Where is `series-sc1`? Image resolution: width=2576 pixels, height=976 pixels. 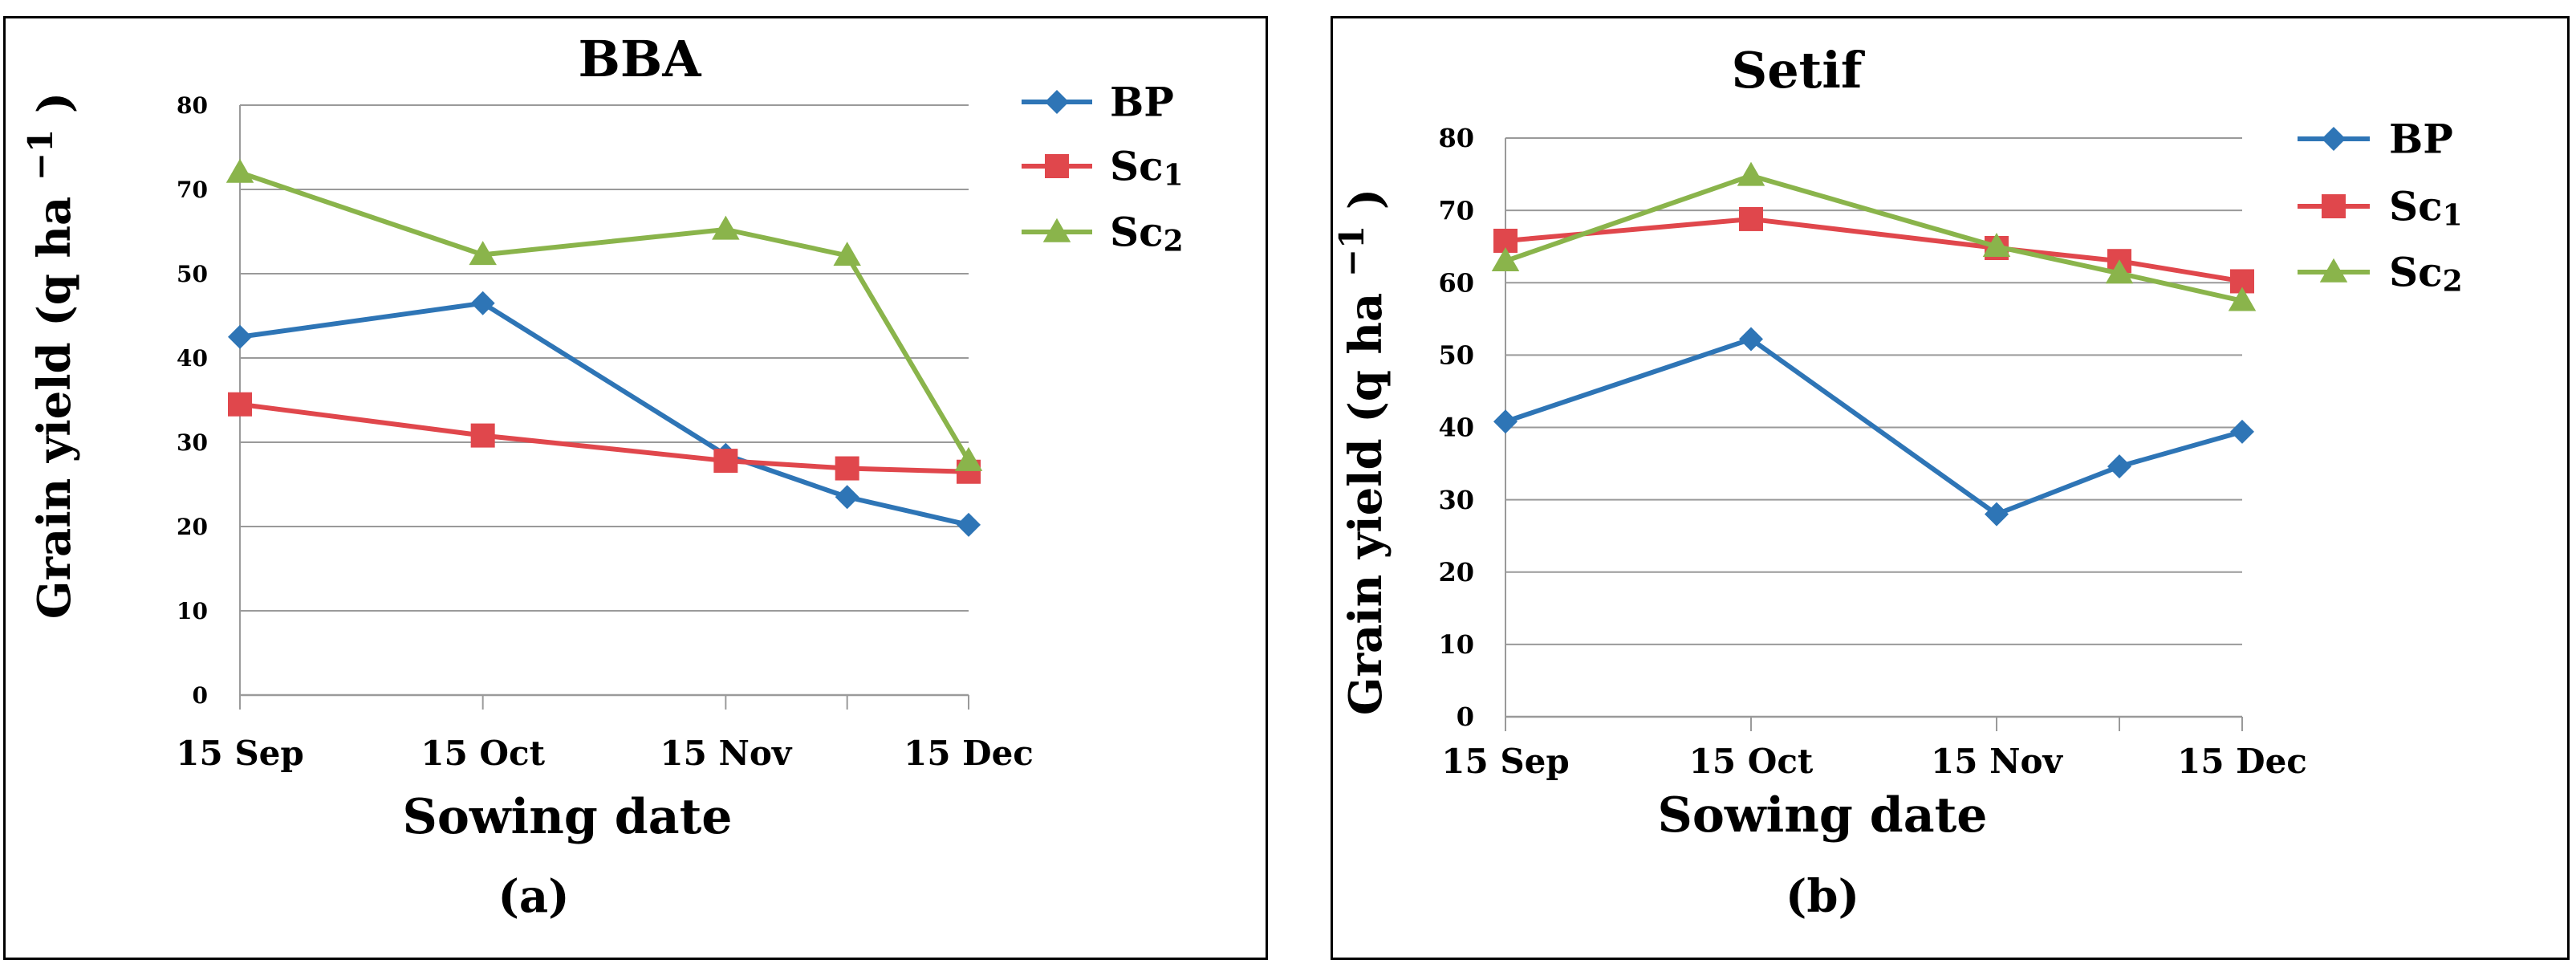
series-sc1 is located at coordinates (604, 438).